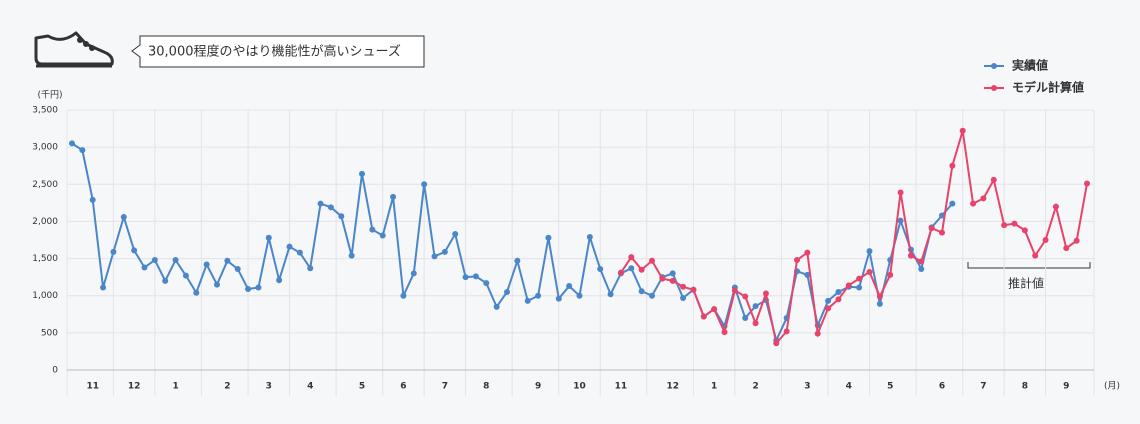 The height and width of the screenshot is (424, 1140). What do you see at coordinates (755, 387) in the screenshot?
I see `x-tick-label: 2` at bounding box center [755, 387].